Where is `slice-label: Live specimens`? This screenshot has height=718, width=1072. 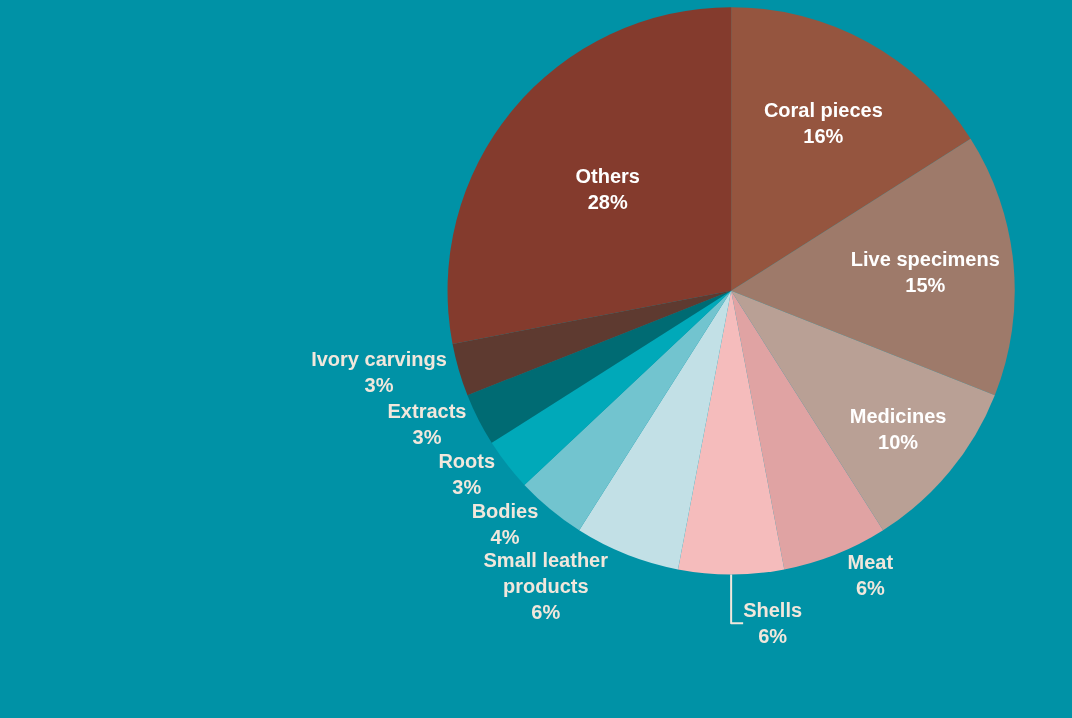
slice-label: Live specimens is located at coordinates (925, 259).